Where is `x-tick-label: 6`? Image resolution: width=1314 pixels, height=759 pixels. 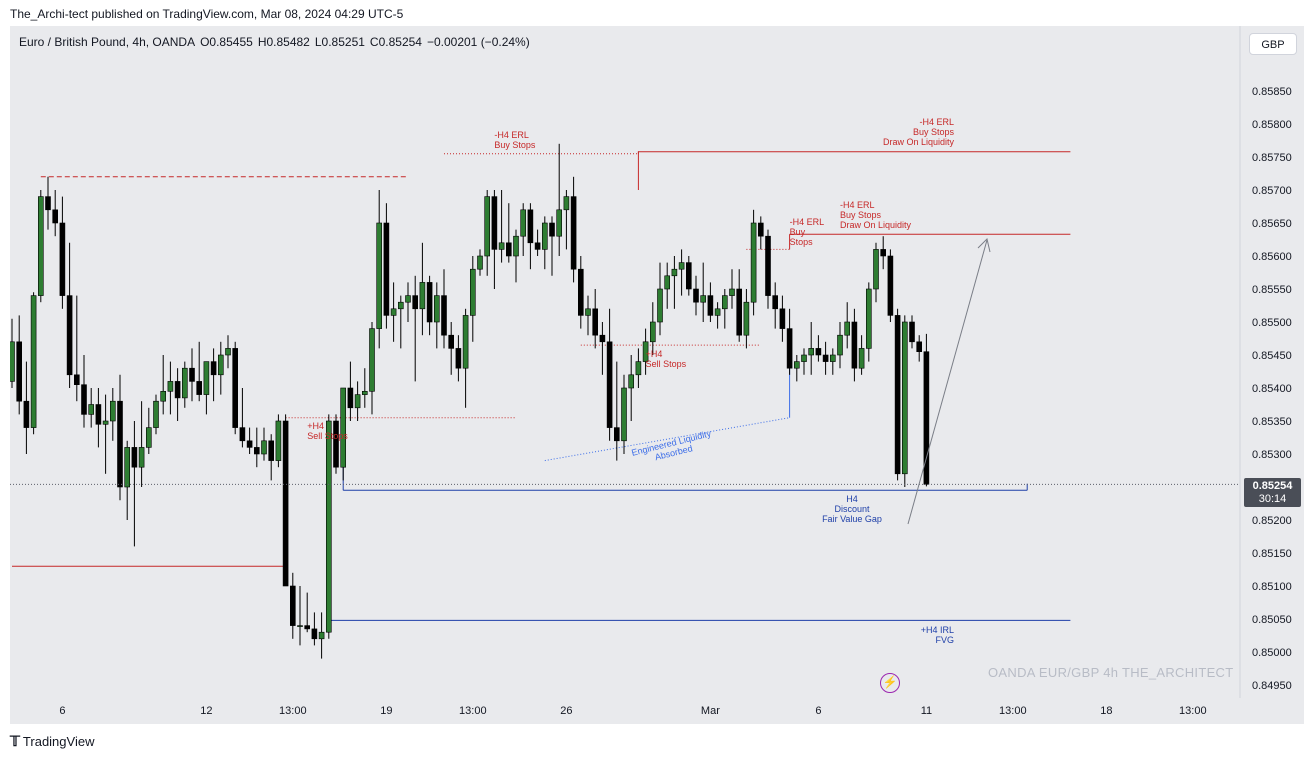 x-tick-label: 6 is located at coordinates (62, 711).